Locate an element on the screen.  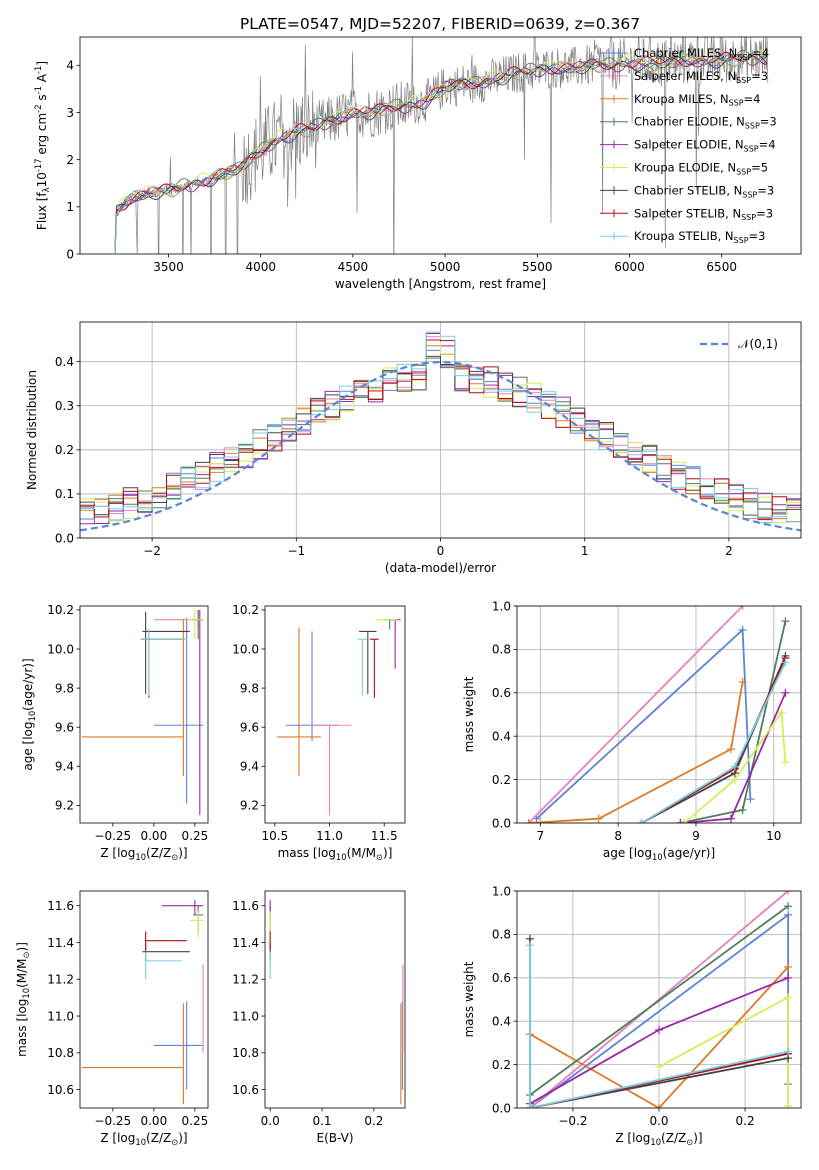
x-tick-label: 7 is located at coordinates (541, 836).